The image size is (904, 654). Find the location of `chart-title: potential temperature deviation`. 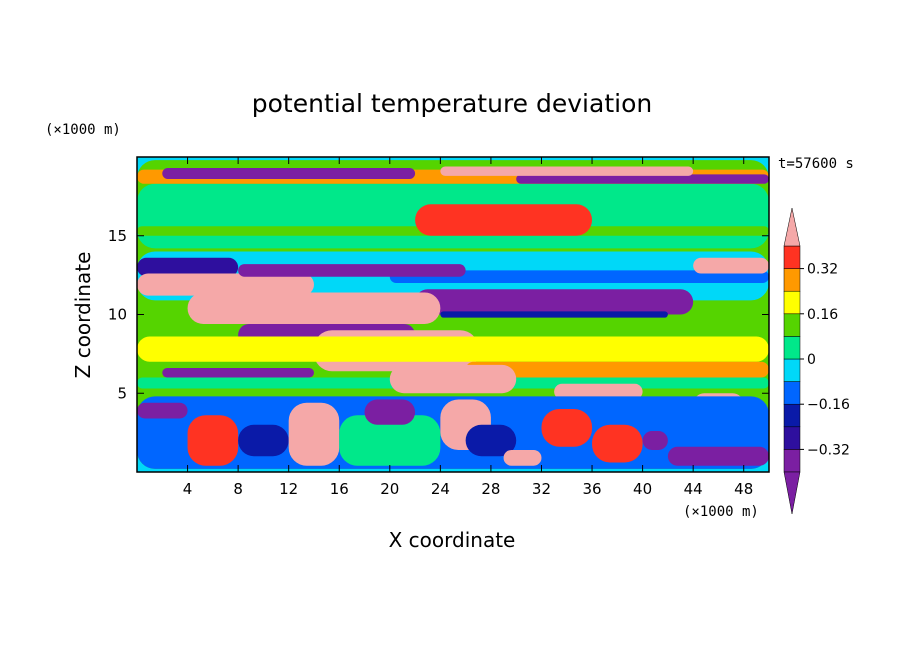

chart-title: potential temperature deviation is located at coordinates (452, 103).